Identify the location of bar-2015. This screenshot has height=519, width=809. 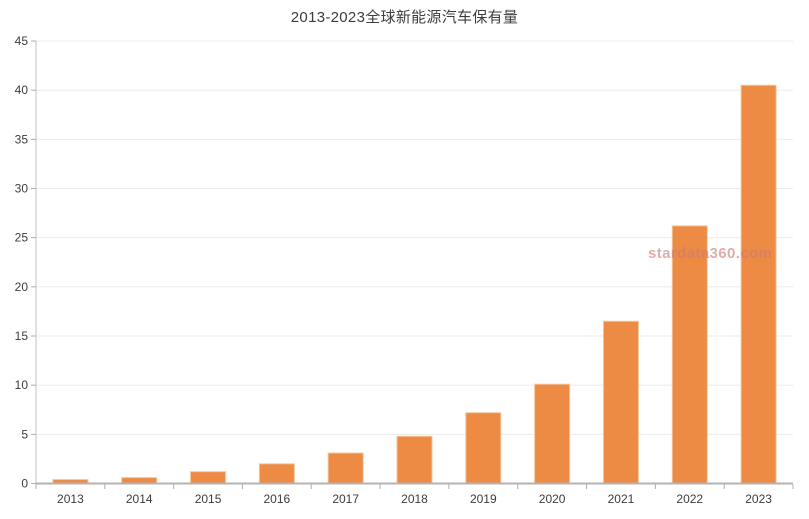
(208, 478).